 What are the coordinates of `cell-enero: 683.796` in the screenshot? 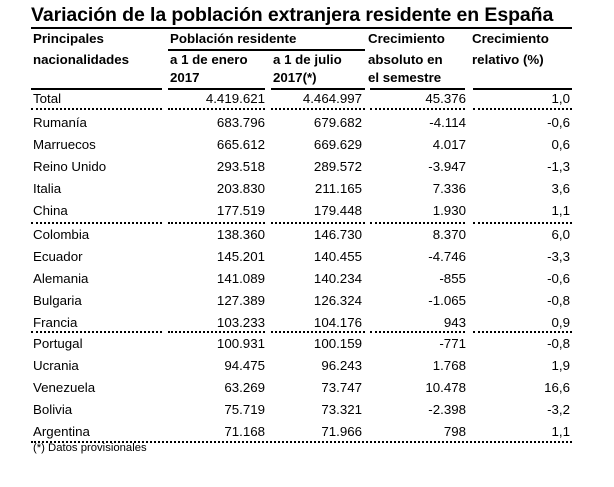 It's located at (240, 122).